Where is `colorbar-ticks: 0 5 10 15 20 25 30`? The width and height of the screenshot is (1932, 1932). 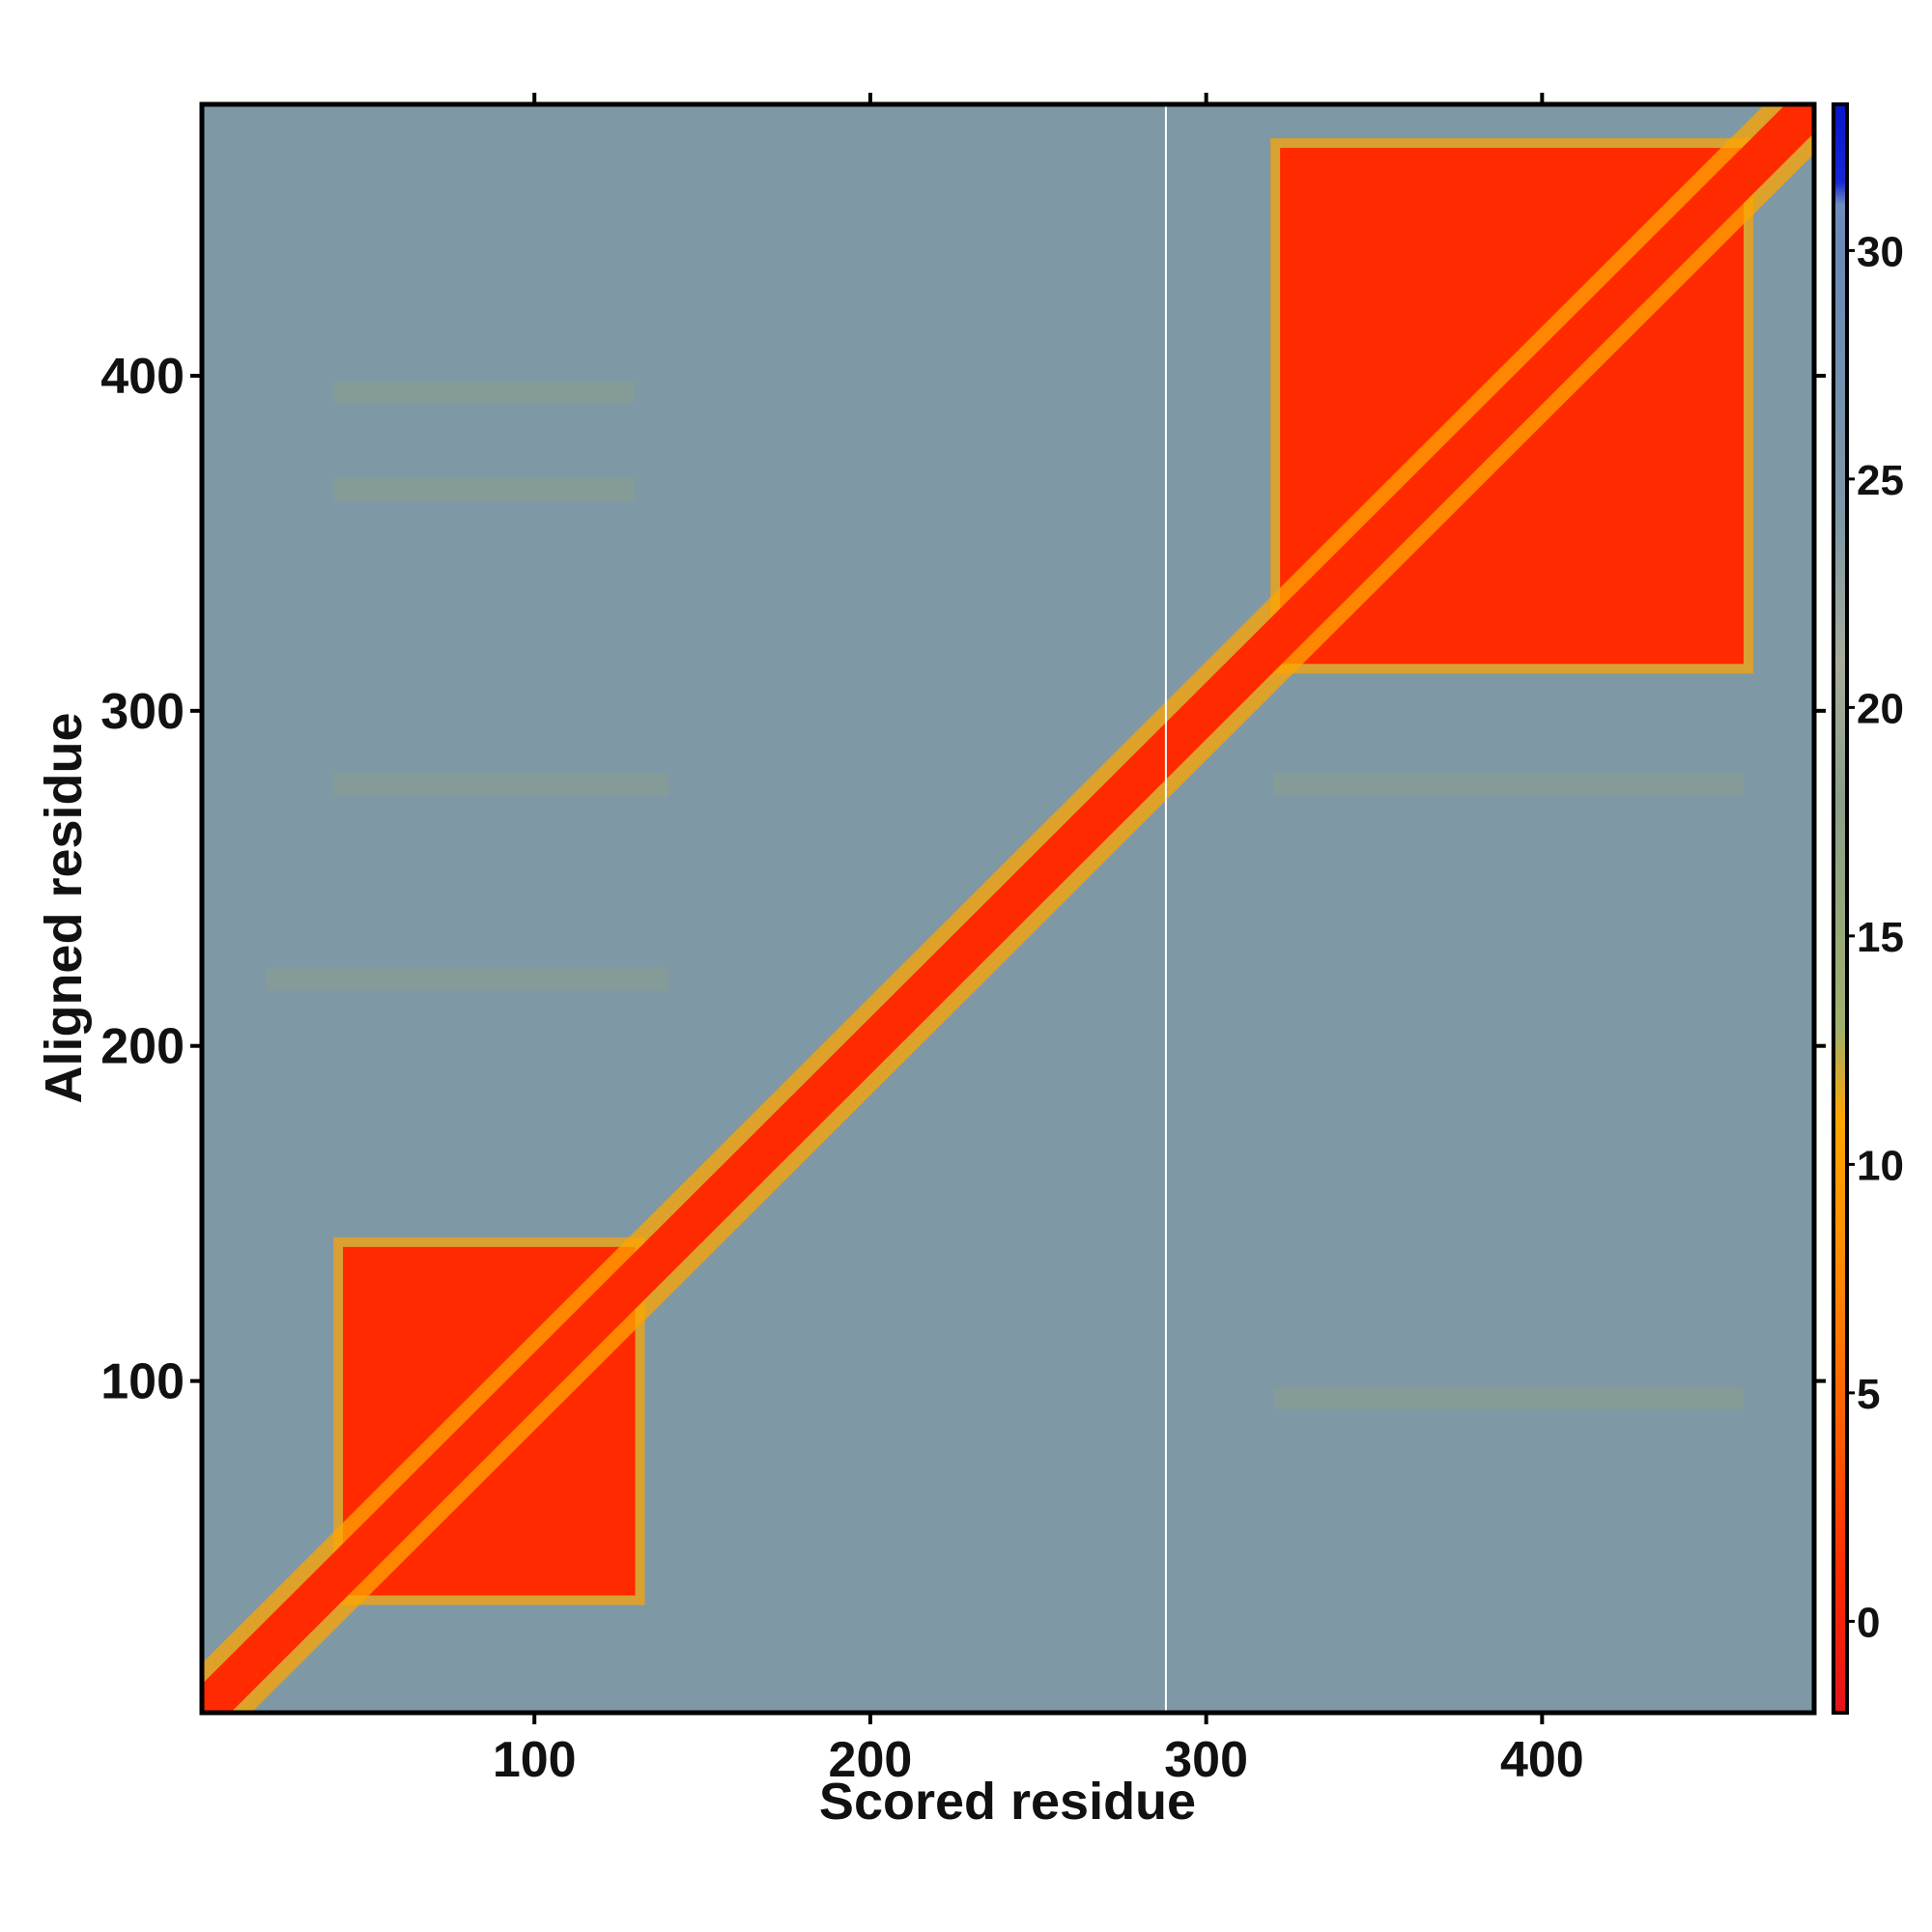 colorbar-ticks: 0 5 10 15 20 25 30 is located at coordinates (1875, 937).